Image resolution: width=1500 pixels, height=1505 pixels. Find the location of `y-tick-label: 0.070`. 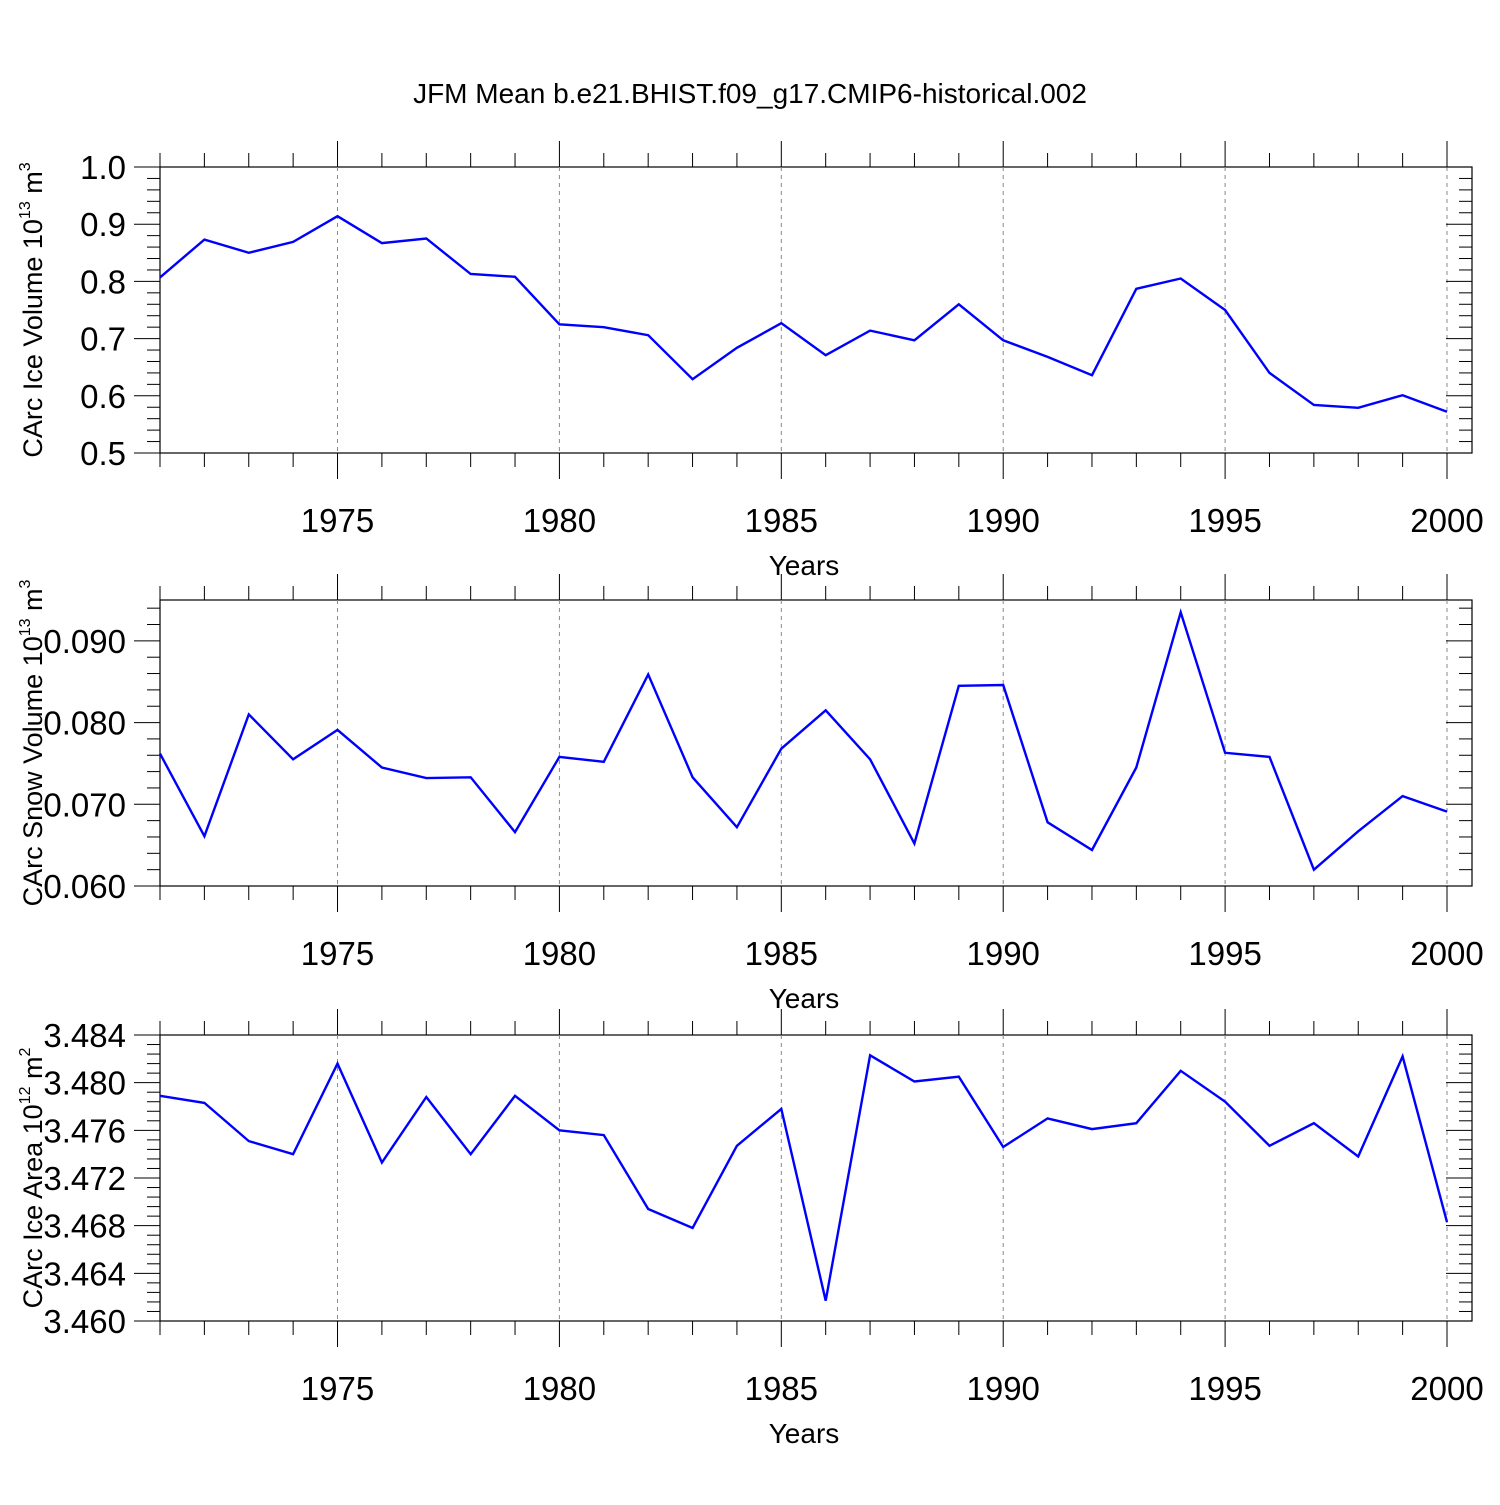

y-tick-label: 0.070 is located at coordinates (84, 804).